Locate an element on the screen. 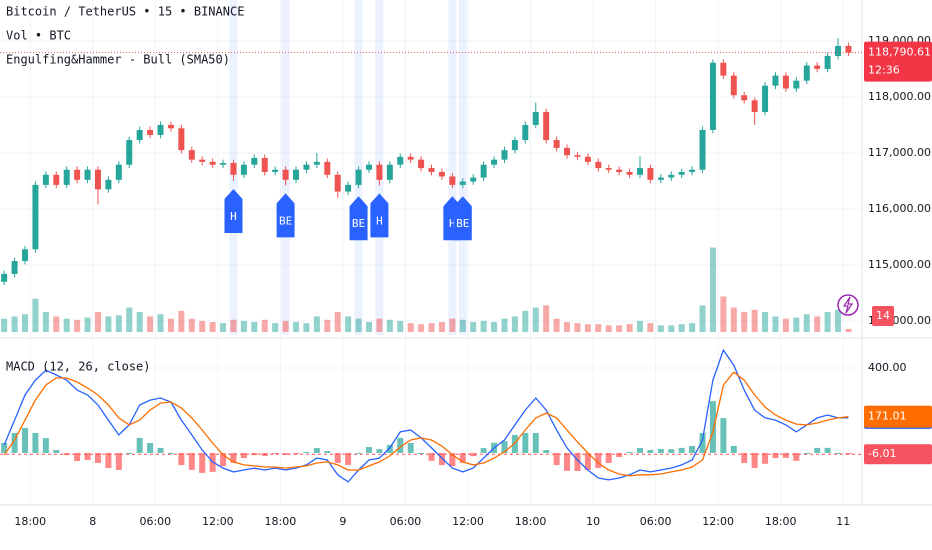 Image resolution: width=932 pixels, height=550 pixels. histogram-value-badge-bg is located at coordinates (898, 454).